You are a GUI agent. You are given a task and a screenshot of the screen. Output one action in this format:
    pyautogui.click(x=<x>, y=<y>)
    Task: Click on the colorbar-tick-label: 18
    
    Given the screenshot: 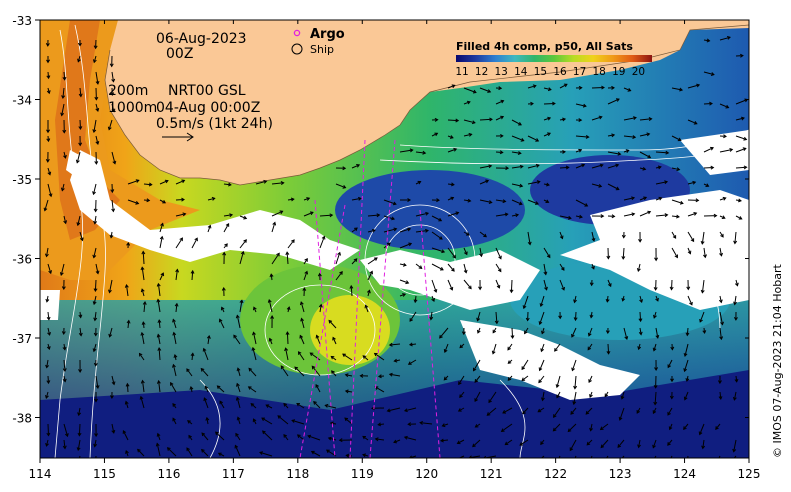 What is the action you would take?
    pyautogui.click(x=599, y=72)
    